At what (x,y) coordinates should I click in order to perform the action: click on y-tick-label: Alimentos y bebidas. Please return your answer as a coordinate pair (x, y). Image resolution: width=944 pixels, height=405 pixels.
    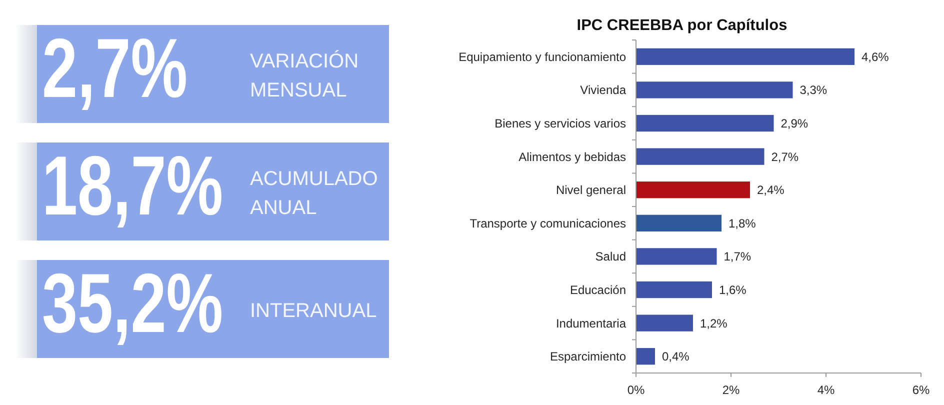
    Looking at the image, I should click on (572, 157).